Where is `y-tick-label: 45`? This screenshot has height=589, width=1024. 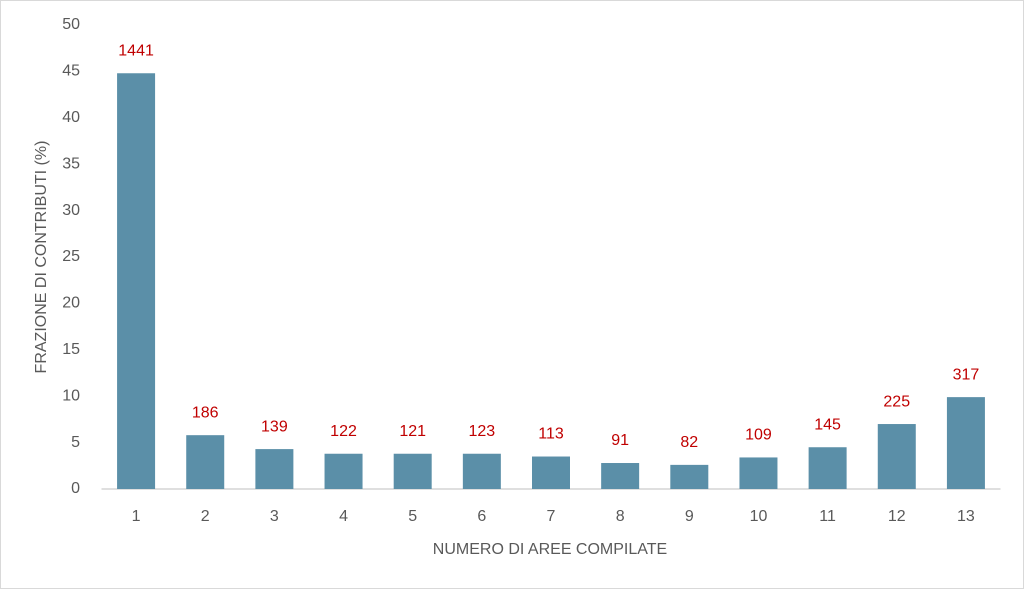 y-tick-label: 45 is located at coordinates (71, 71).